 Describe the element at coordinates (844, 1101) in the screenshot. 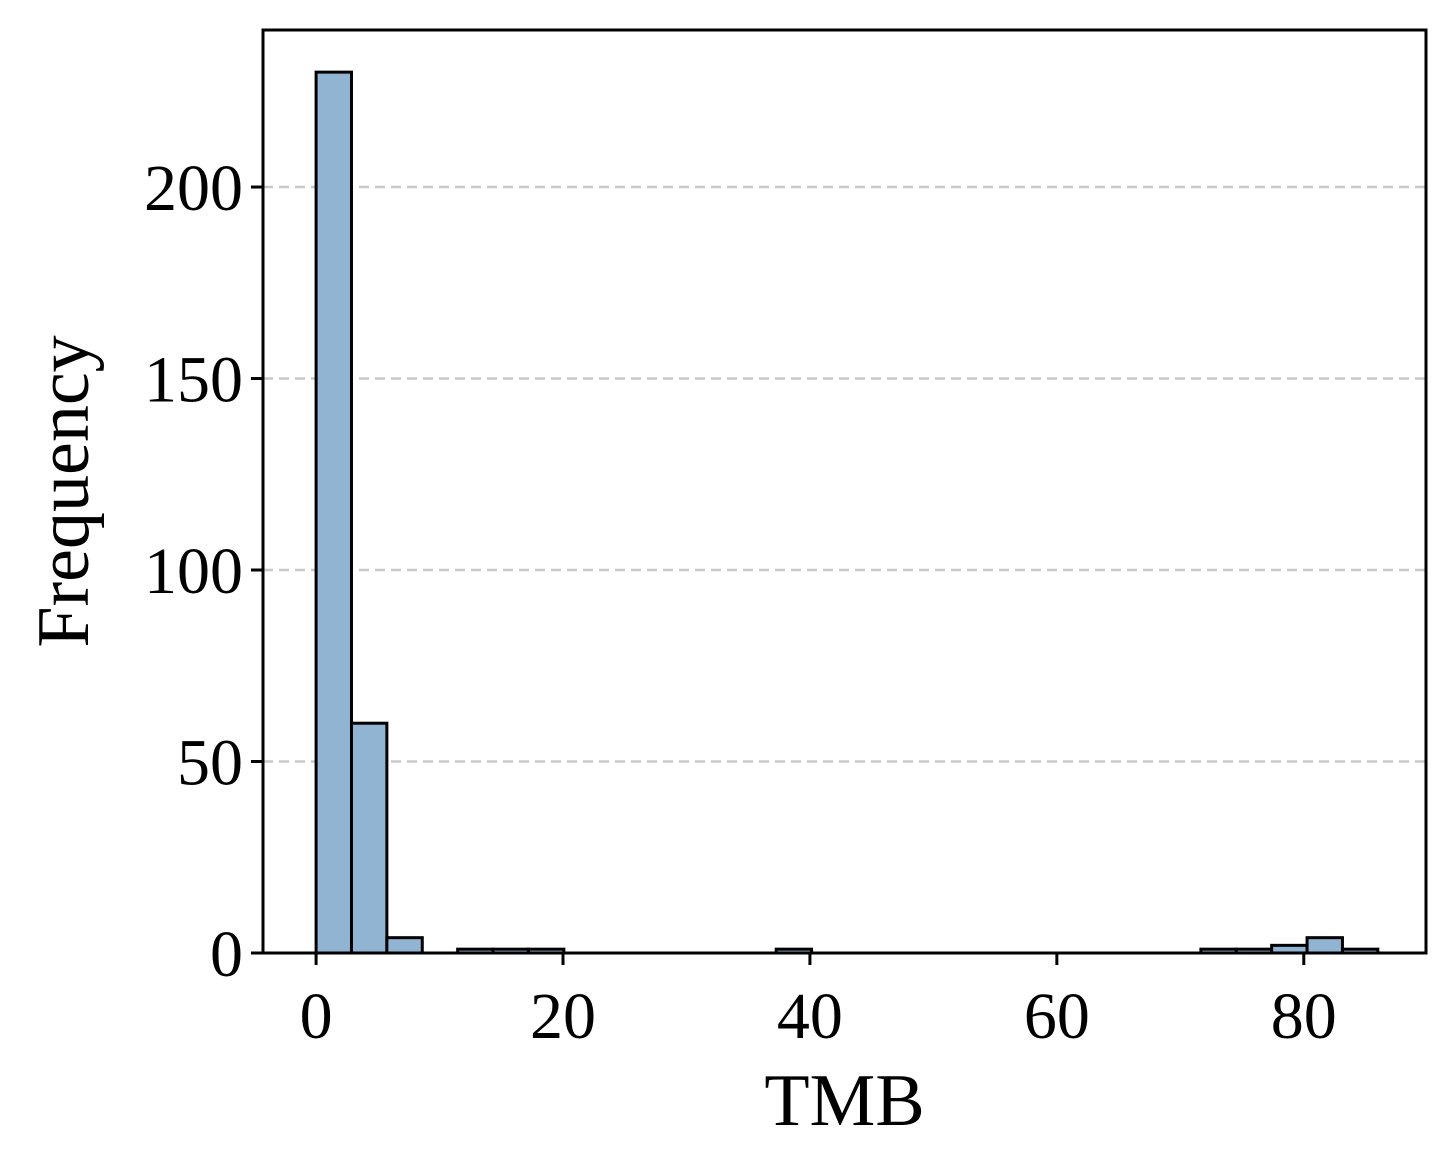

I see `x-axis-label: TMB` at that location.